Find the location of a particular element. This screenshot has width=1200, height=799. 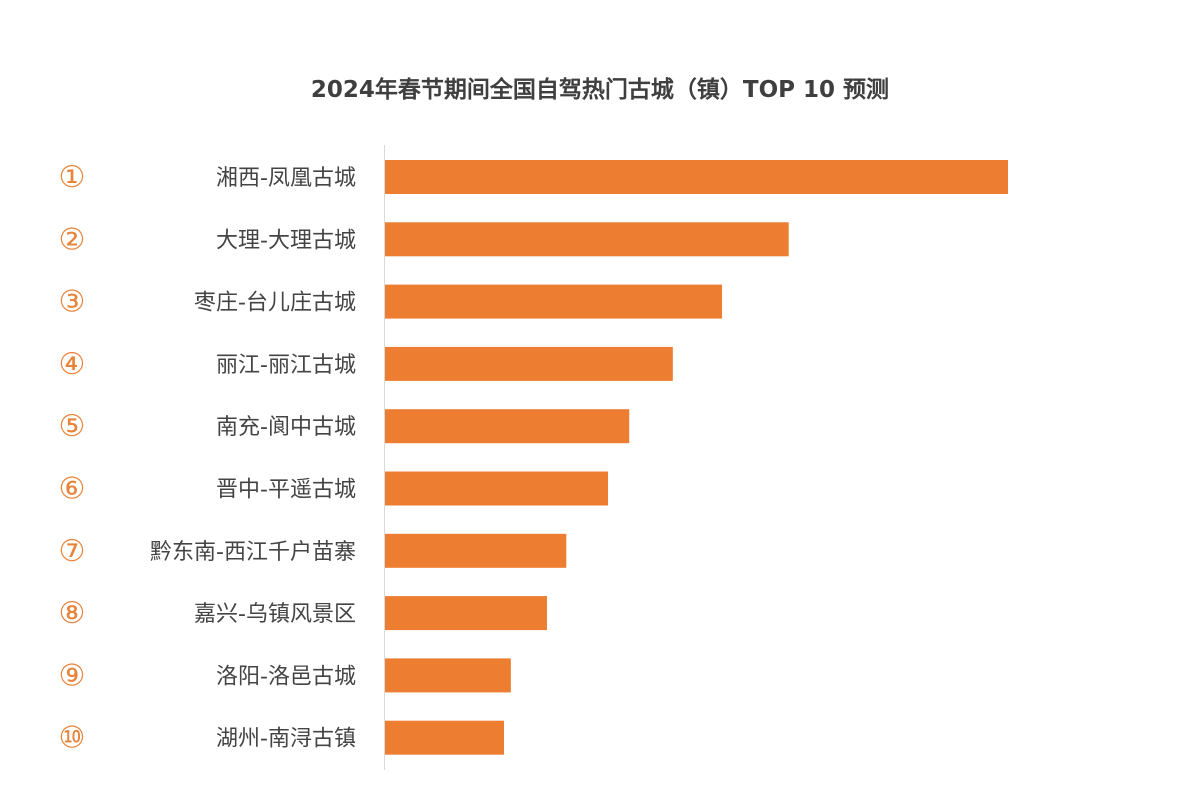

rank-label: ⑨ is located at coordinates (72, 675).